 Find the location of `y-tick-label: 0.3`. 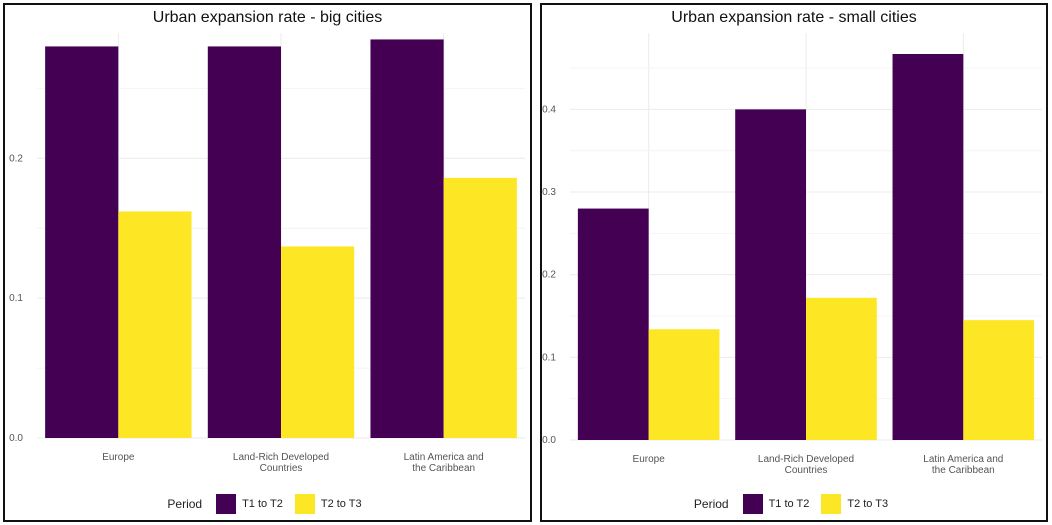

y-tick-label: 0.3 is located at coordinates (549, 192).